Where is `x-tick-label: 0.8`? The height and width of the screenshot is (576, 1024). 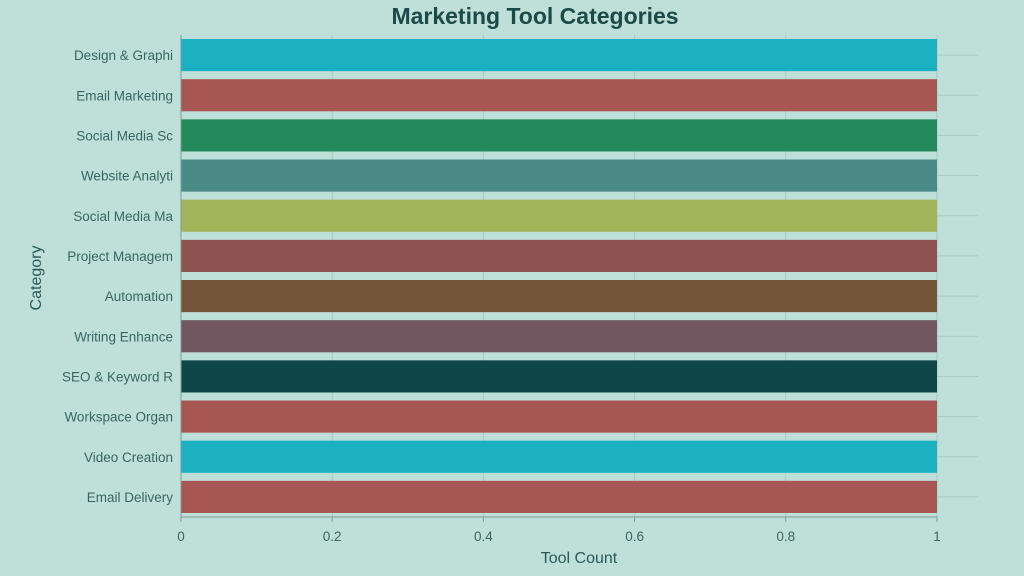 x-tick-label: 0.8 is located at coordinates (785, 536).